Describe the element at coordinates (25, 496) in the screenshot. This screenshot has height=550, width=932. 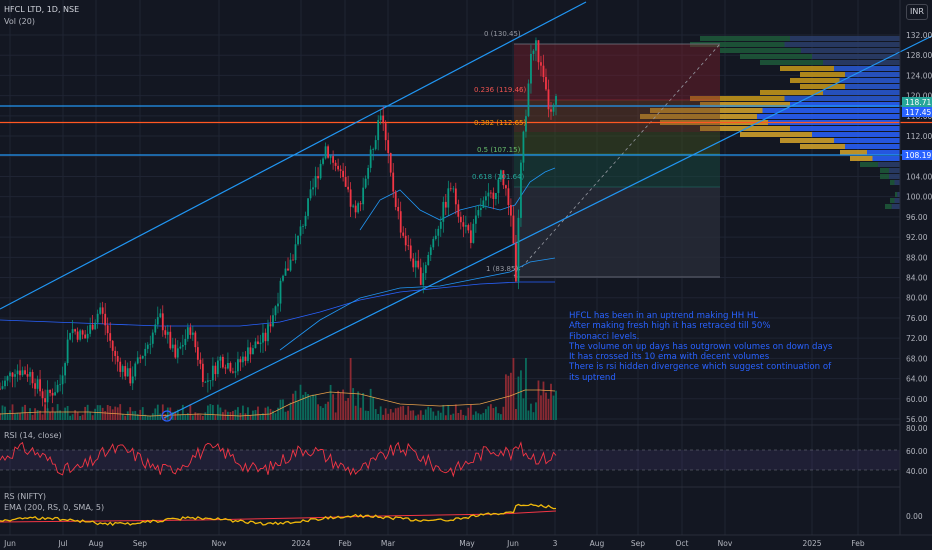
I see `rs-title: RS (NIFTY)` at that location.